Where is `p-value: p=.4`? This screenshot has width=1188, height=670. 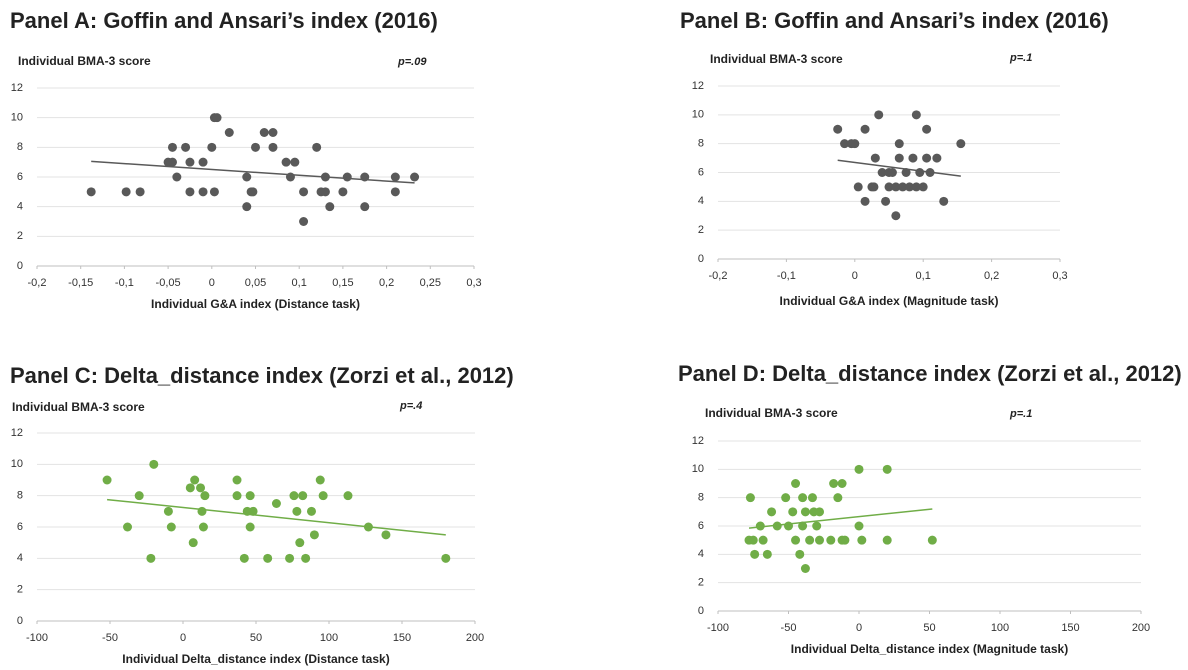
p-value: p=.4 is located at coordinates (410, 406).